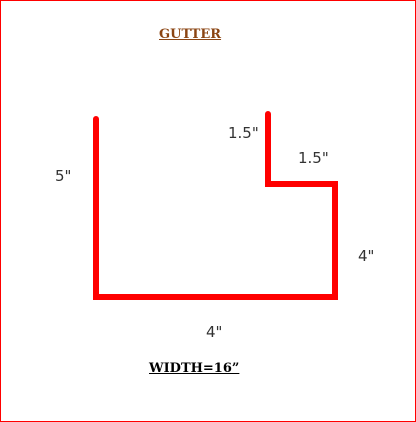 The height and width of the screenshot is (422, 416). What do you see at coordinates (190, 34) in the screenshot?
I see `diagram-title: GUTTER` at bounding box center [190, 34].